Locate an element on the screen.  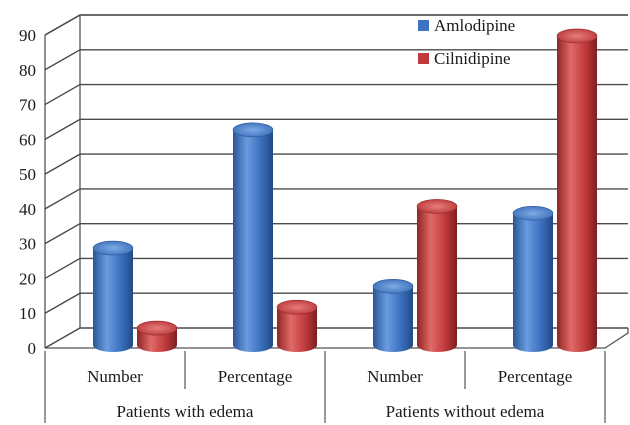
y-tick-label: 10 is located at coordinates (27, 313).